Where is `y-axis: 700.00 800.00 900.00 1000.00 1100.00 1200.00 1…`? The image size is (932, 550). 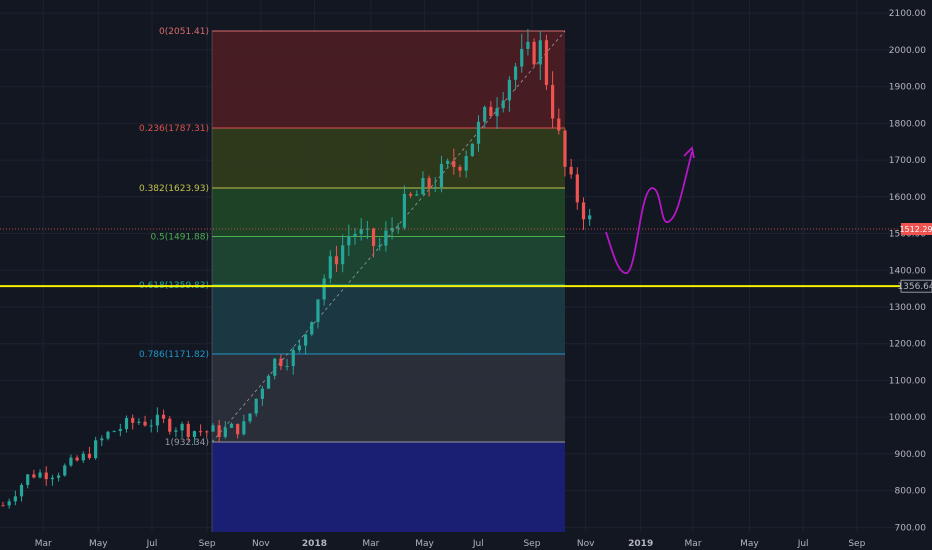
y-axis: 700.00 800.00 900.00 1000.00 1100.00 1200.00 1… is located at coordinates (910, 275).